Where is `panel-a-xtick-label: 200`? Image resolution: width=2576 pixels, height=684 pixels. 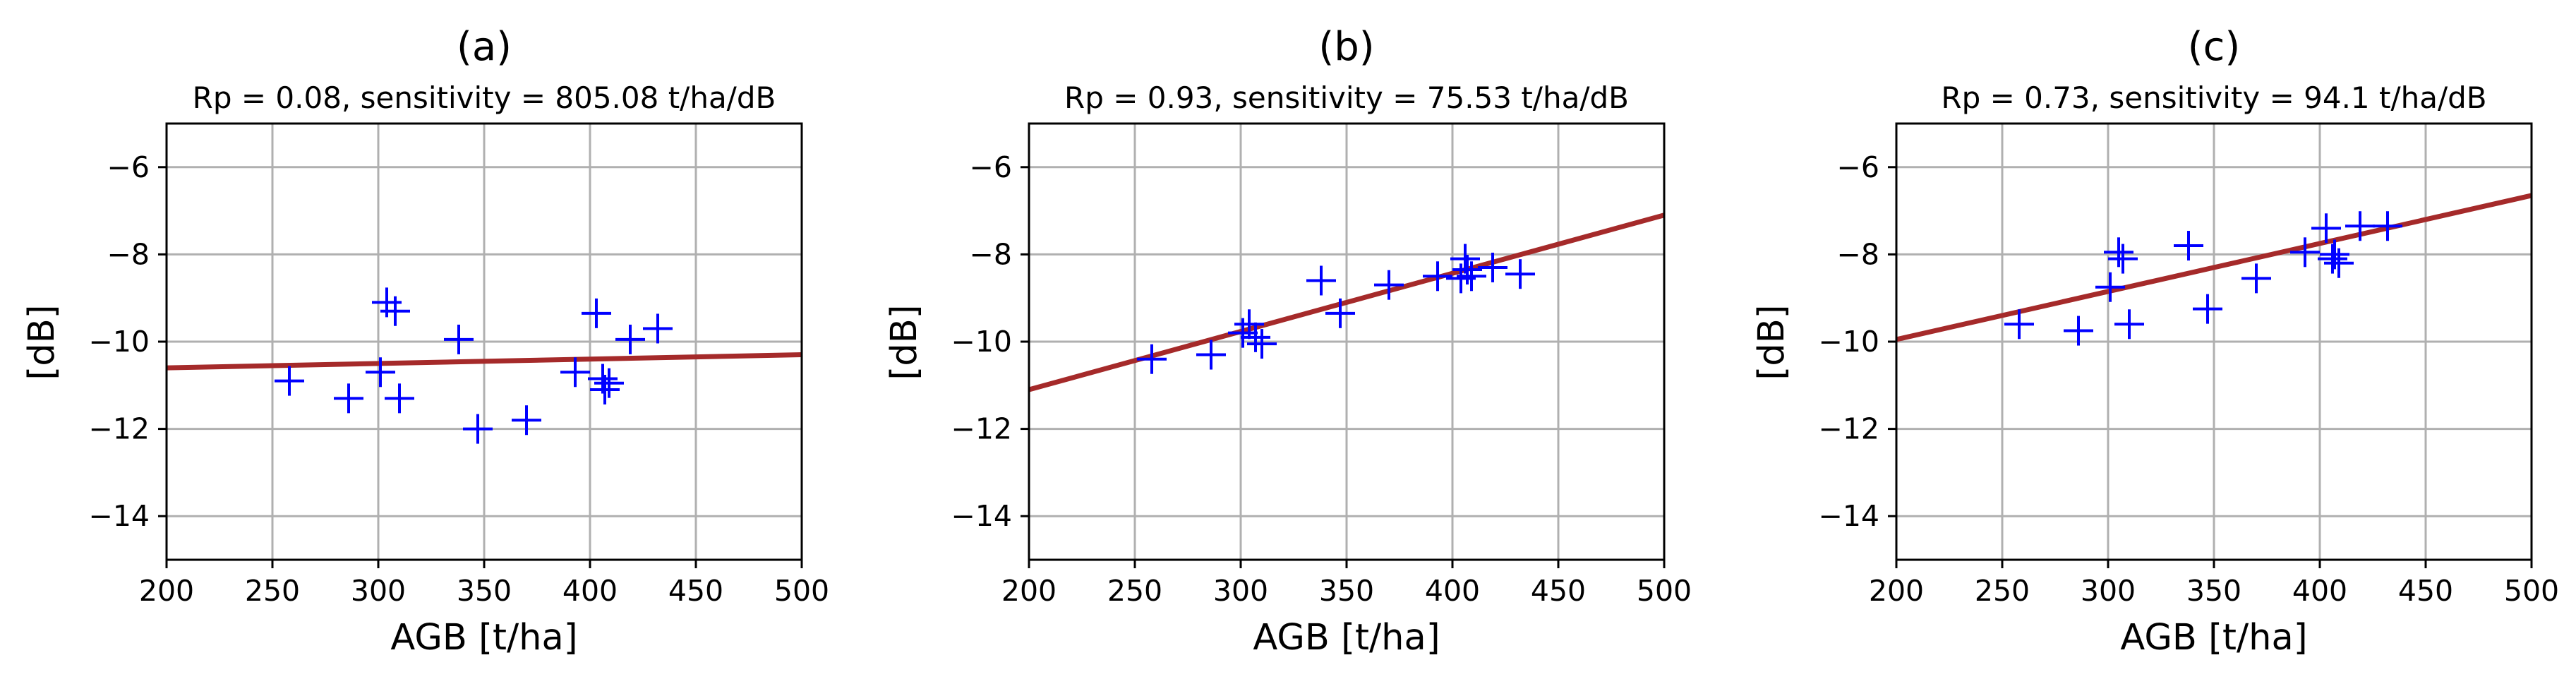
panel-a-xtick-label: 200 is located at coordinates (166, 591).